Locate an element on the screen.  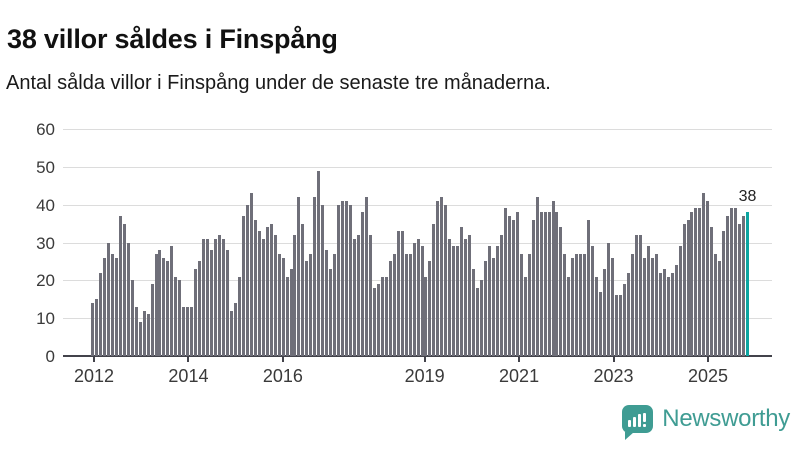
x-axis-tick-label: 2019 is located at coordinates (424, 376).